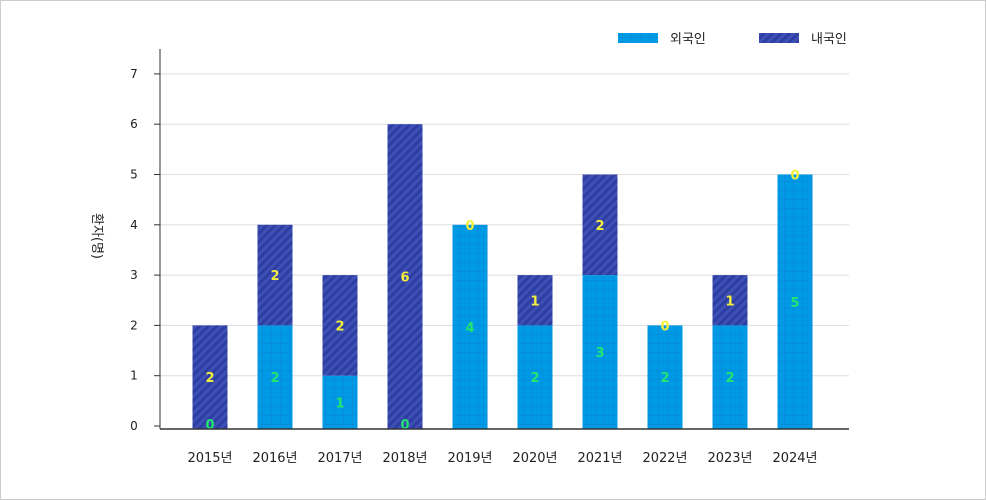 Image resolution: width=986 pixels, height=500 pixels. Describe the element at coordinates (274, 458) in the screenshot. I see `x-tick-label: 2016년` at that location.